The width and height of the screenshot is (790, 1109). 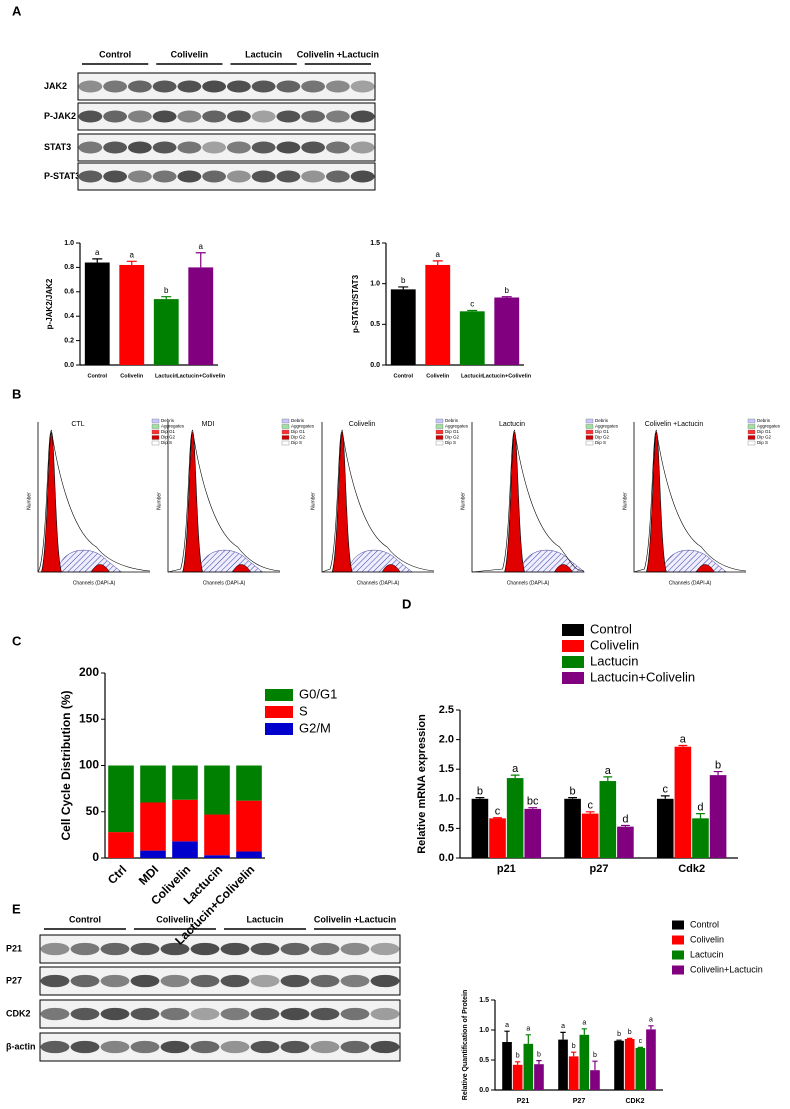 I want to click on y-tick-label: 0, so click(x=95, y=857).